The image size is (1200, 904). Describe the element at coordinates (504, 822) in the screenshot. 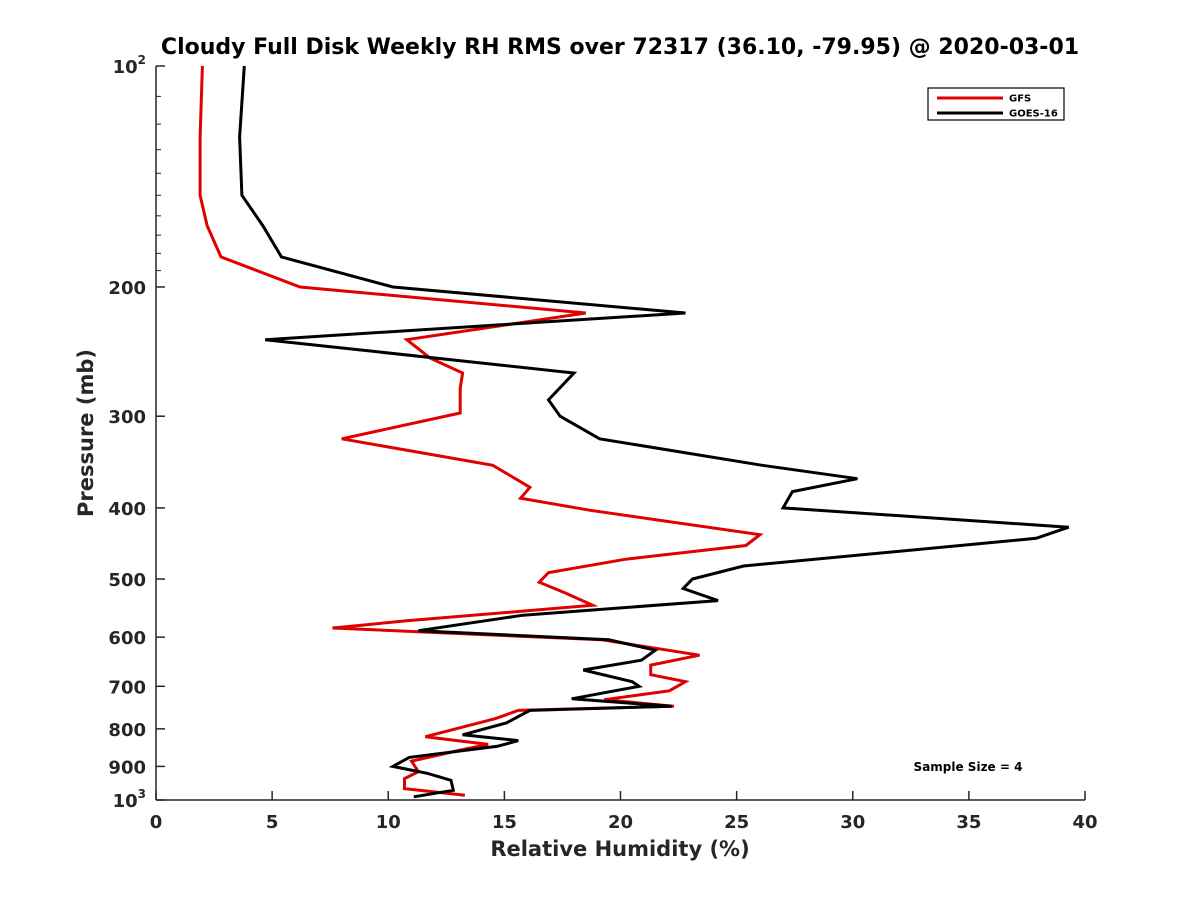

I see `x-tick-label: 15` at that location.